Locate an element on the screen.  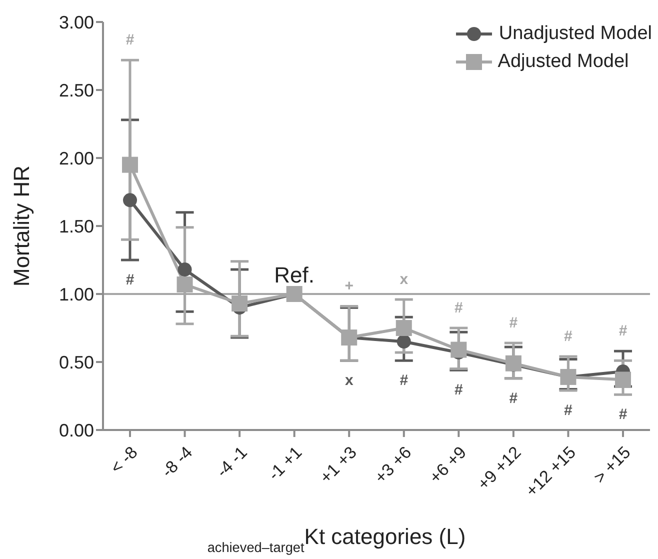
x-tick-label: +1 +3 is located at coordinates (338, 465).